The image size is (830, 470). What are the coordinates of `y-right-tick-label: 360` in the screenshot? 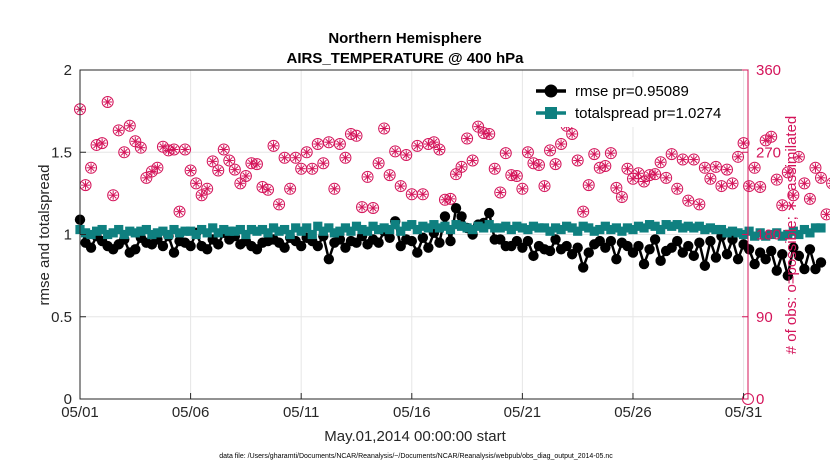 It's located at (768, 70).